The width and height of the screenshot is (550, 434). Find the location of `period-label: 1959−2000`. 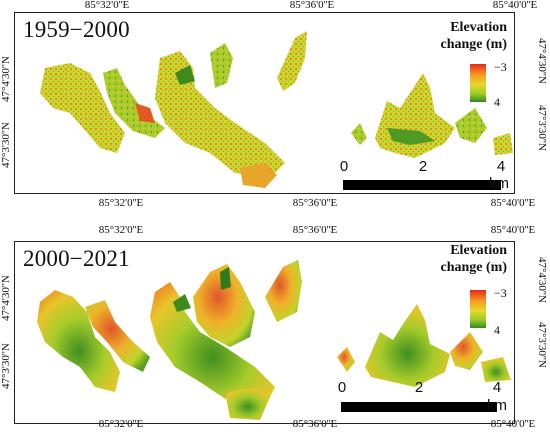

period-label: 1959−2000 is located at coordinates (76, 29).